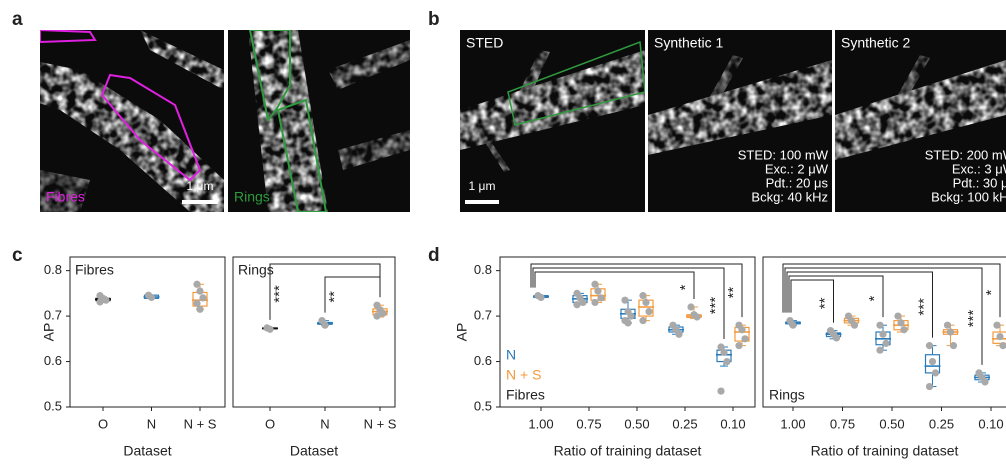 The width and height of the screenshot is (1006, 470). What do you see at coordinates (483, 360) in the screenshot?
I see `y-tick-label: 0.6` at bounding box center [483, 360].